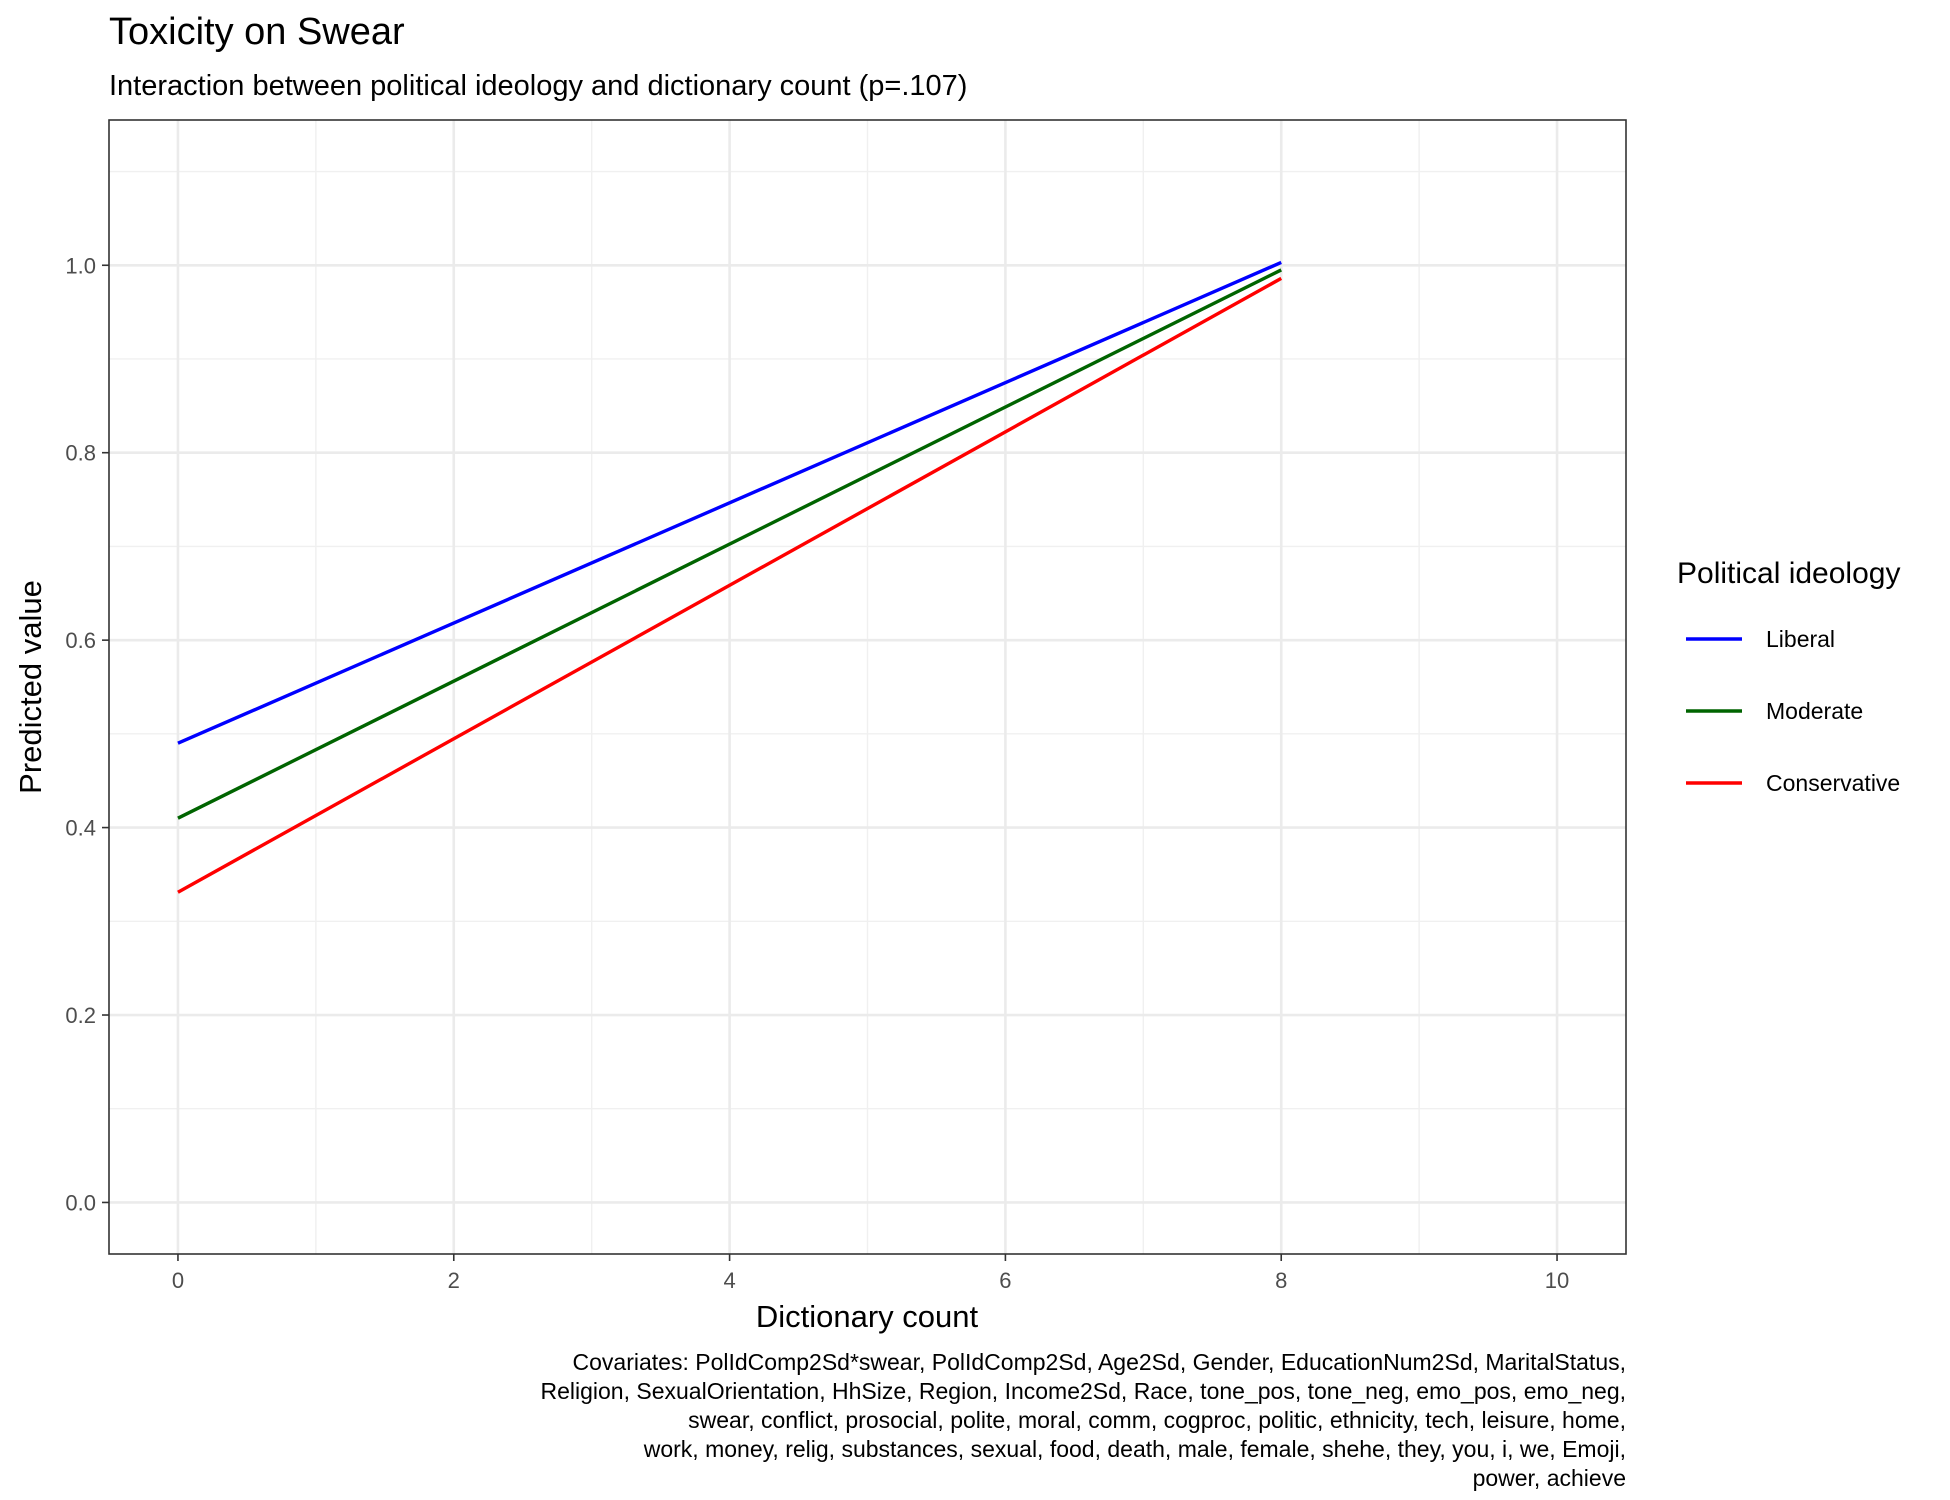  I want to click on legend-label-moderate: Moderate, so click(1814, 711).